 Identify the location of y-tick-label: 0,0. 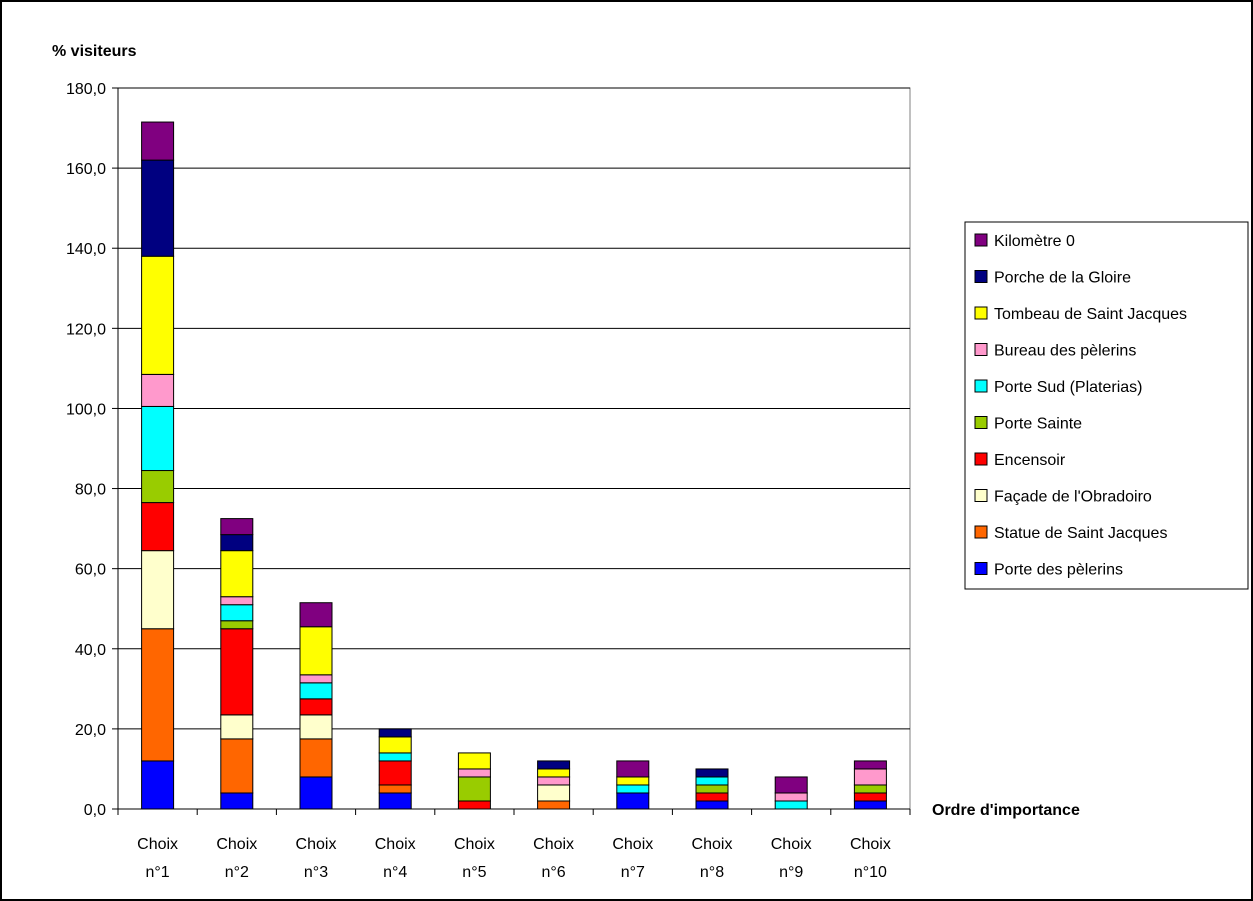
(95, 810).